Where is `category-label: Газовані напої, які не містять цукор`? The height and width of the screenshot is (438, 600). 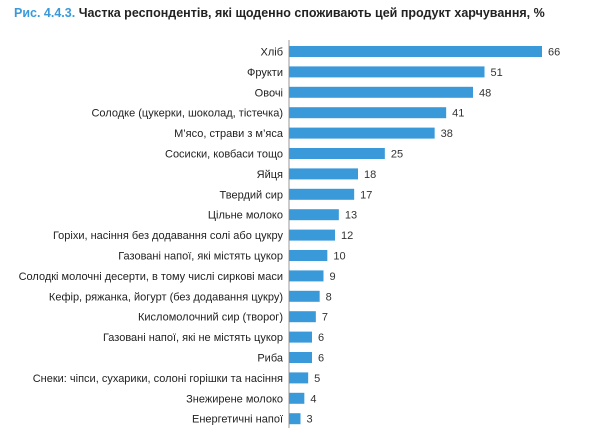 category-label: Газовані напої, які не містять цукор is located at coordinates (193, 338).